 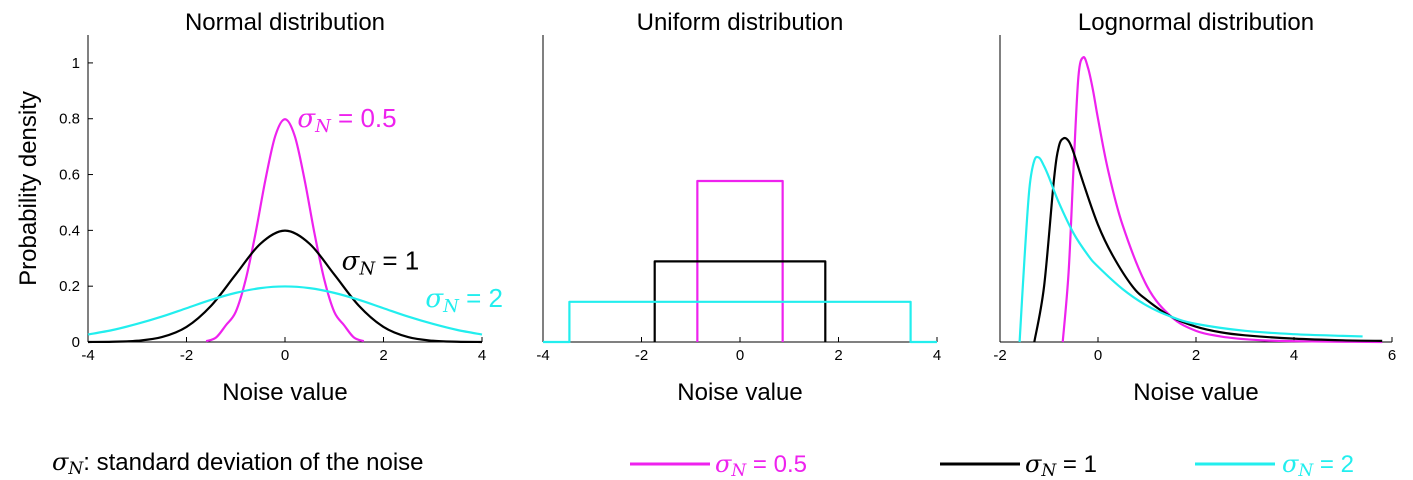 I want to click on panel-0-xtick-label: 4, so click(x=482, y=355).